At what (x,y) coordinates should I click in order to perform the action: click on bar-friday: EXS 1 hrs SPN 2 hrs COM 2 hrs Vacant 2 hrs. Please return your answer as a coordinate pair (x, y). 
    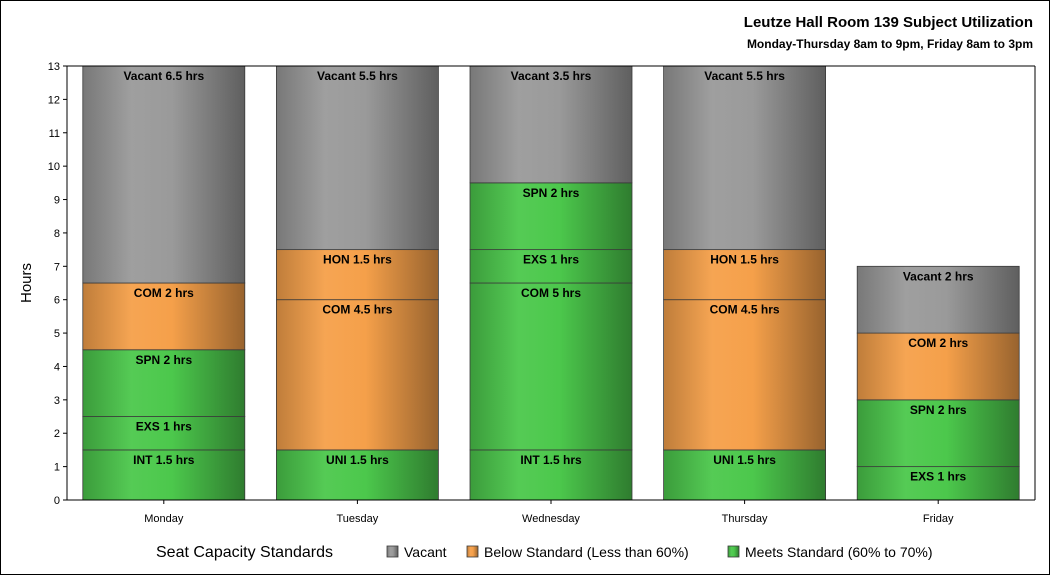
    Looking at the image, I should click on (938, 383).